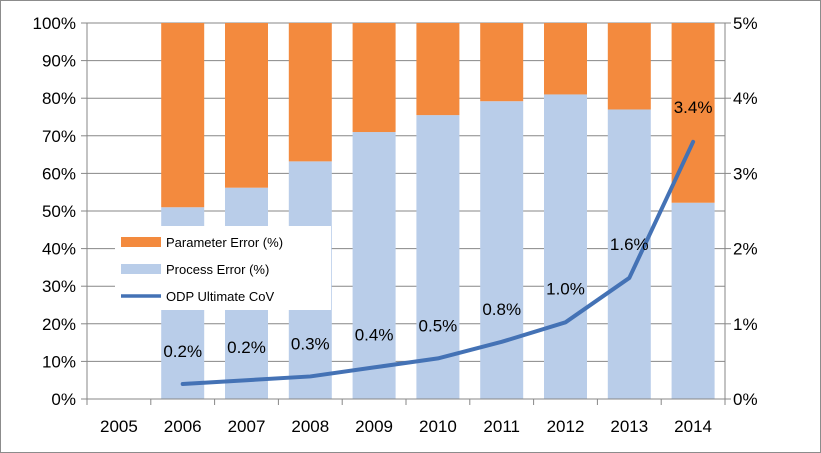 This screenshot has width=821, height=453. What do you see at coordinates (502, 250) in the screenshot?
I see `bar-process-error-2011` at bounding box center [502, 250].